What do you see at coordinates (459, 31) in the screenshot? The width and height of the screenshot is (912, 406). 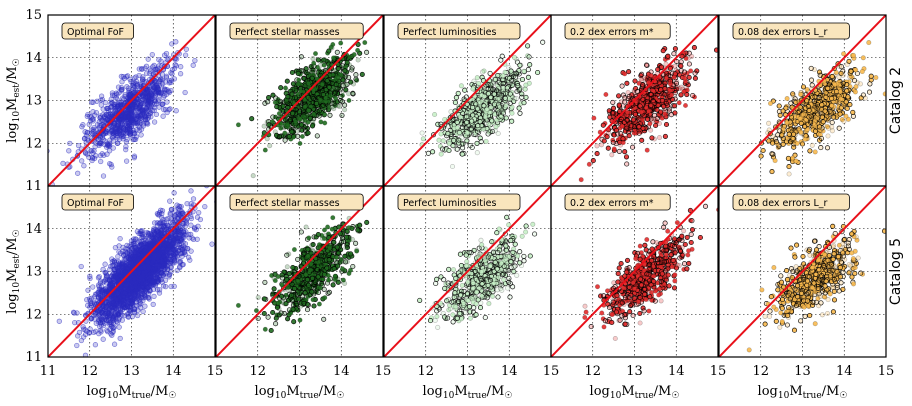 I see `panel-label: Perfect luminosities` at bounding box center [459, 31].